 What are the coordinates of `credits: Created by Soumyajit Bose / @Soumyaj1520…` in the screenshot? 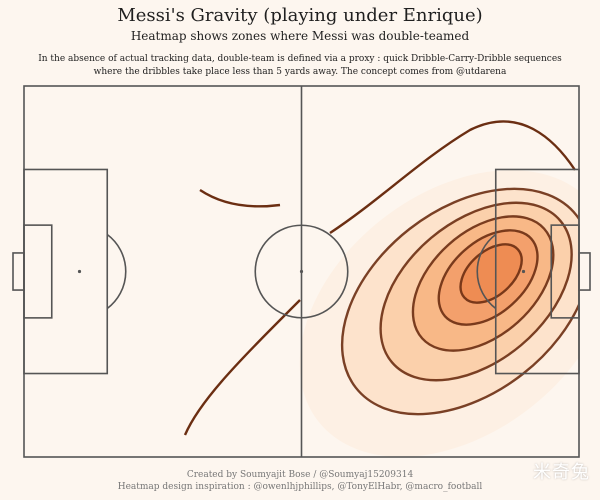 It's located at (300, 481).